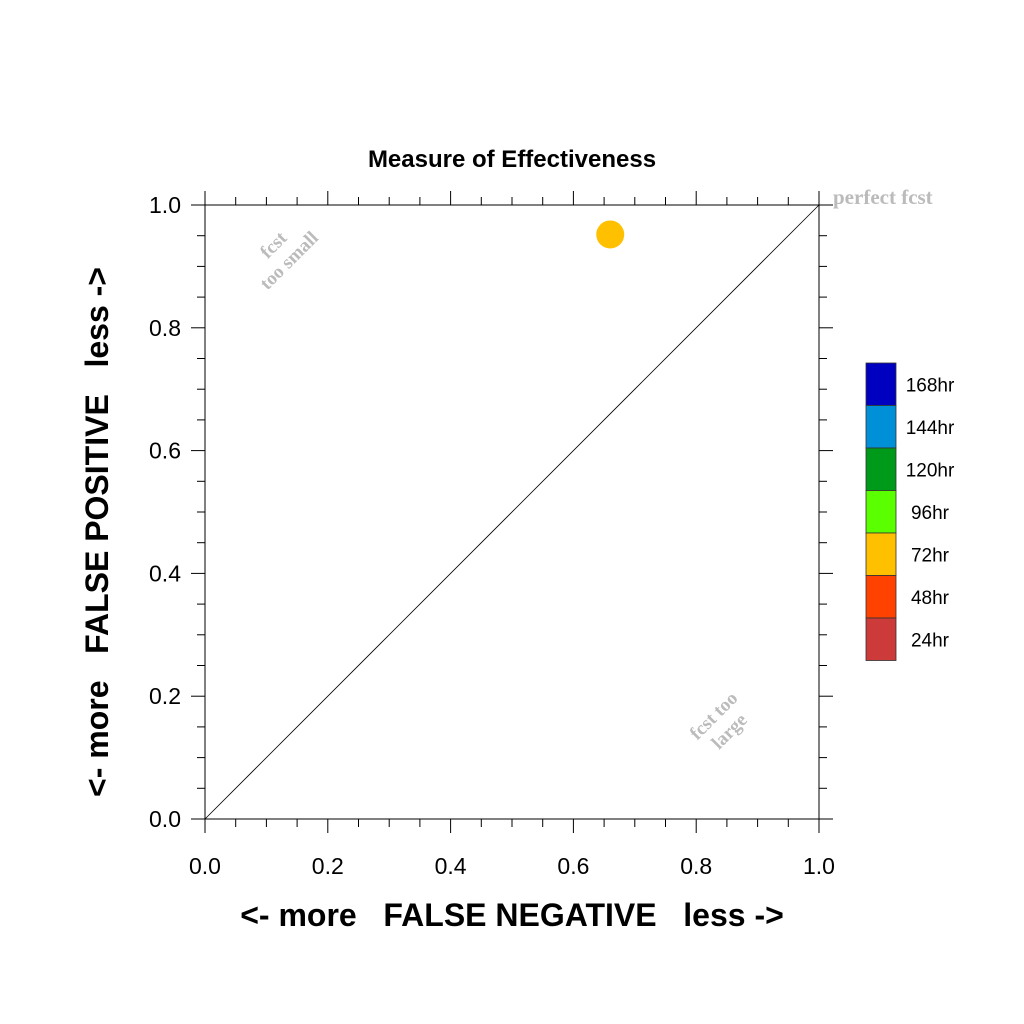  I want to click on legend-label-24hr: 24hr, so click(930, 640).